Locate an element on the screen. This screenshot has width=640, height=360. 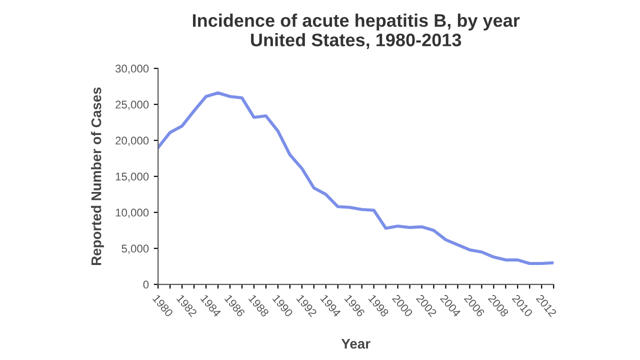
y-tick-label: 25,000 is located at coordinates (132, 105).